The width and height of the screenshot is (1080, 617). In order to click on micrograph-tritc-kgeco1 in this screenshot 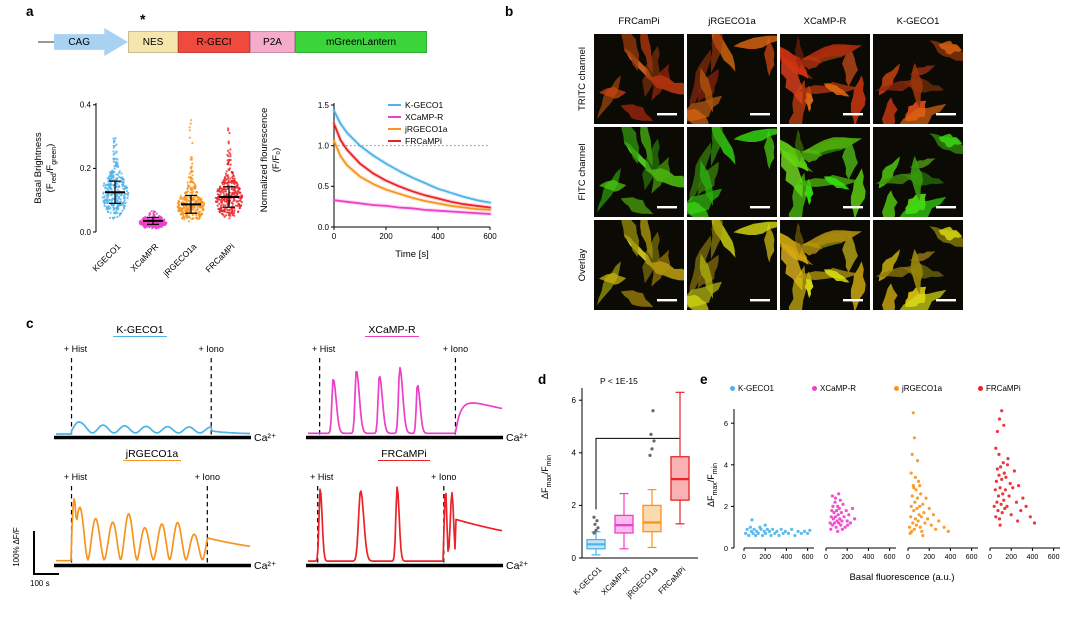, I will do `click(918, 79)`.